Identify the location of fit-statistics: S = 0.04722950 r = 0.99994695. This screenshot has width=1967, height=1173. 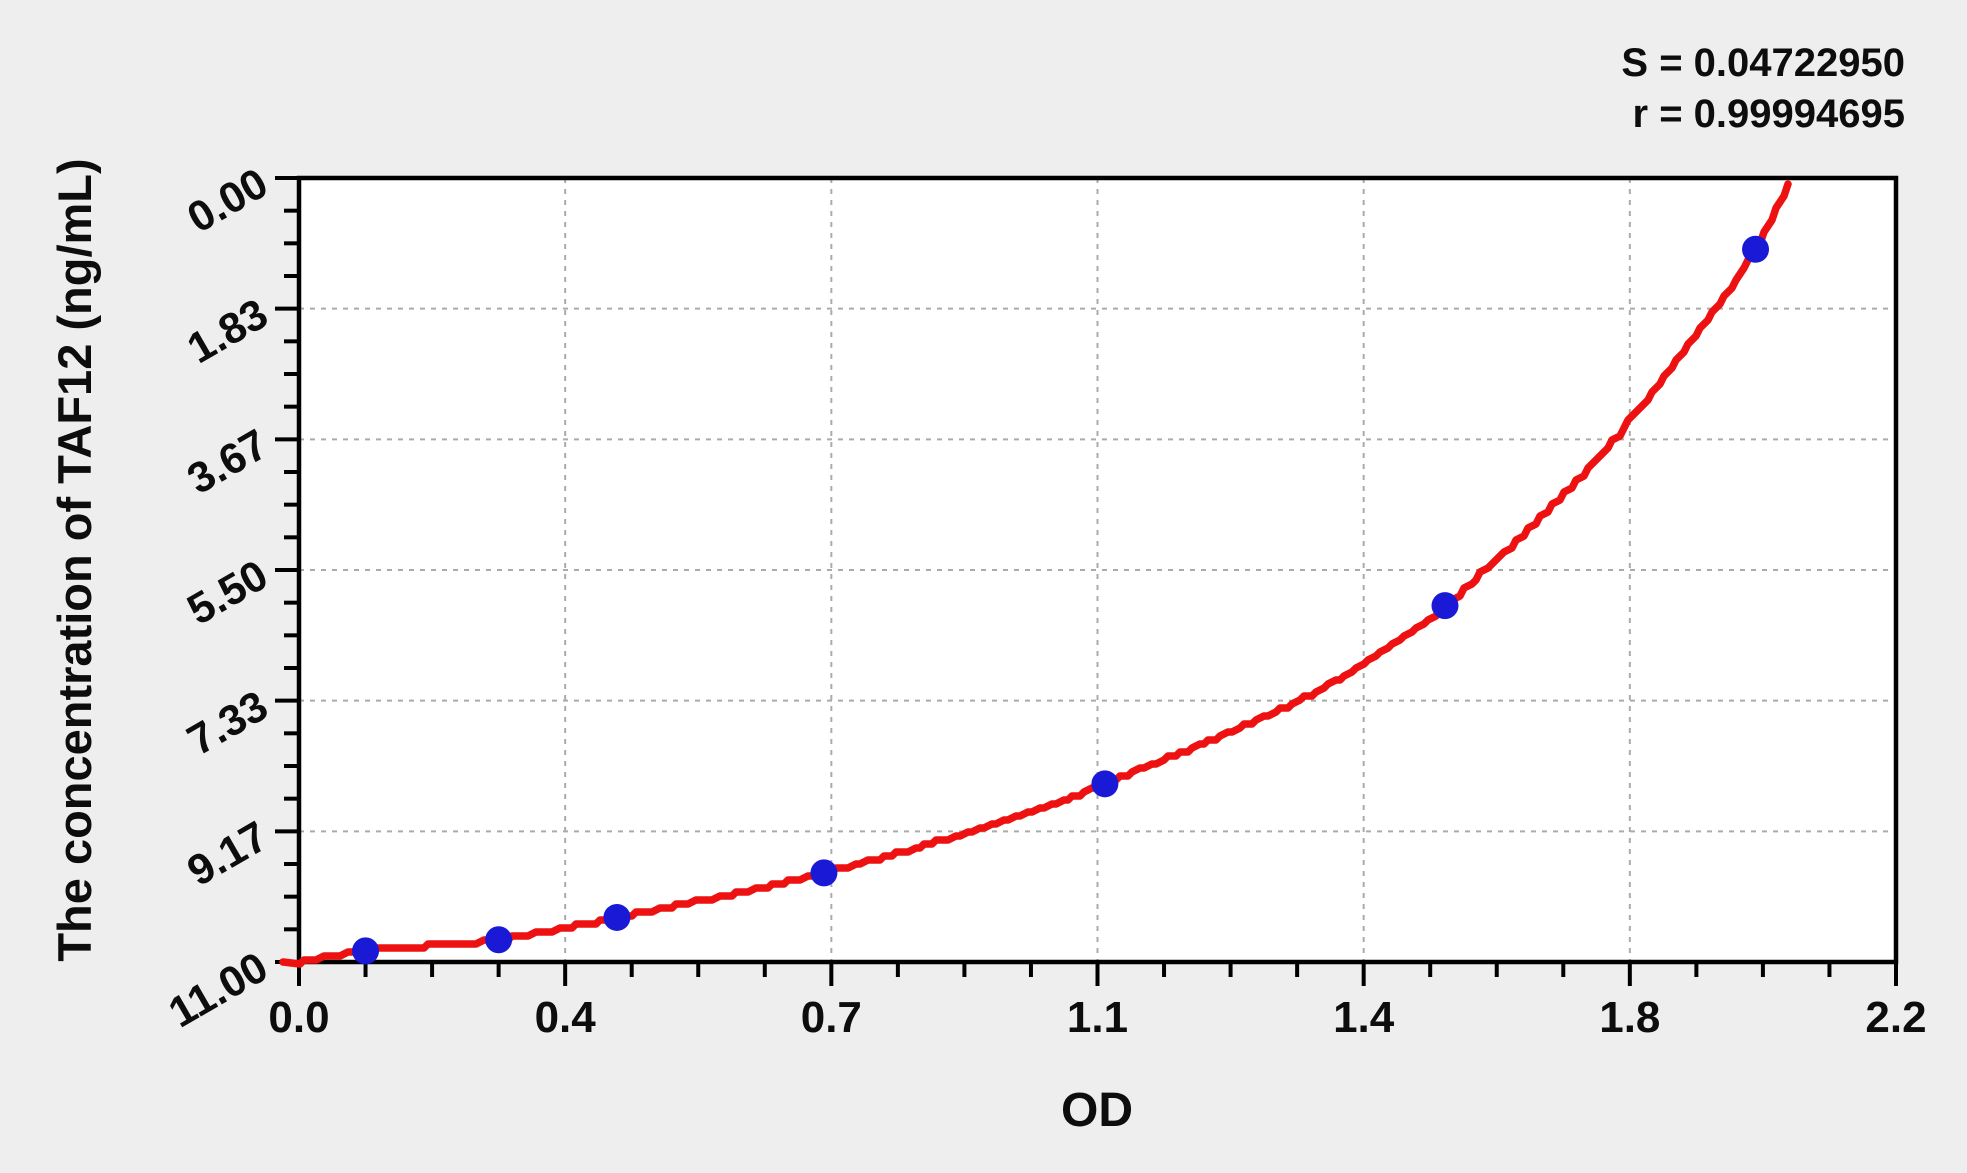
(1763, 89).